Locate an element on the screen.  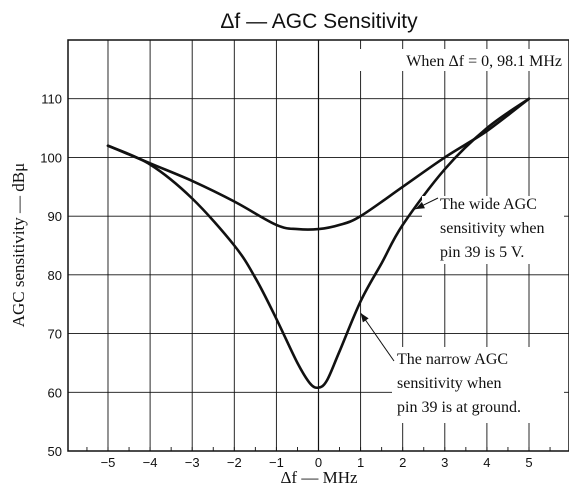
x-tick-label: 1 is located at coordinates (360, 462).